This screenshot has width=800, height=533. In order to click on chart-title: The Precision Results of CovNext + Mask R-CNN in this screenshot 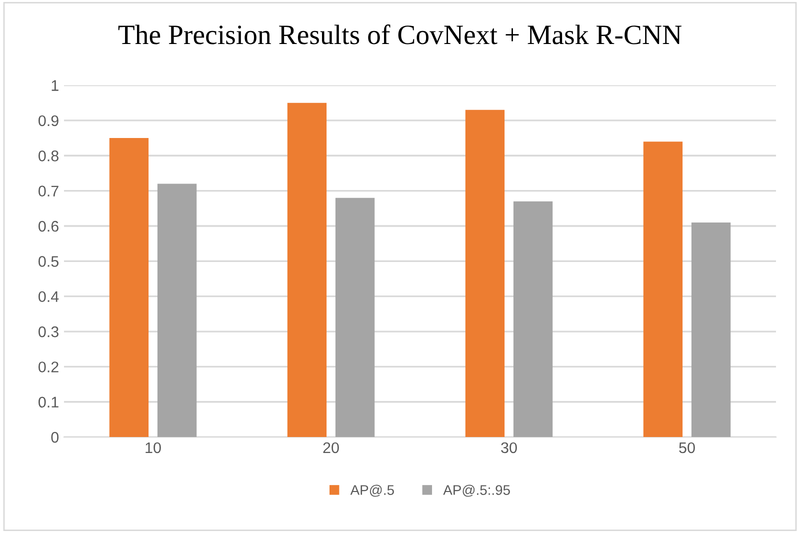, I will do `click(400, 34)`.